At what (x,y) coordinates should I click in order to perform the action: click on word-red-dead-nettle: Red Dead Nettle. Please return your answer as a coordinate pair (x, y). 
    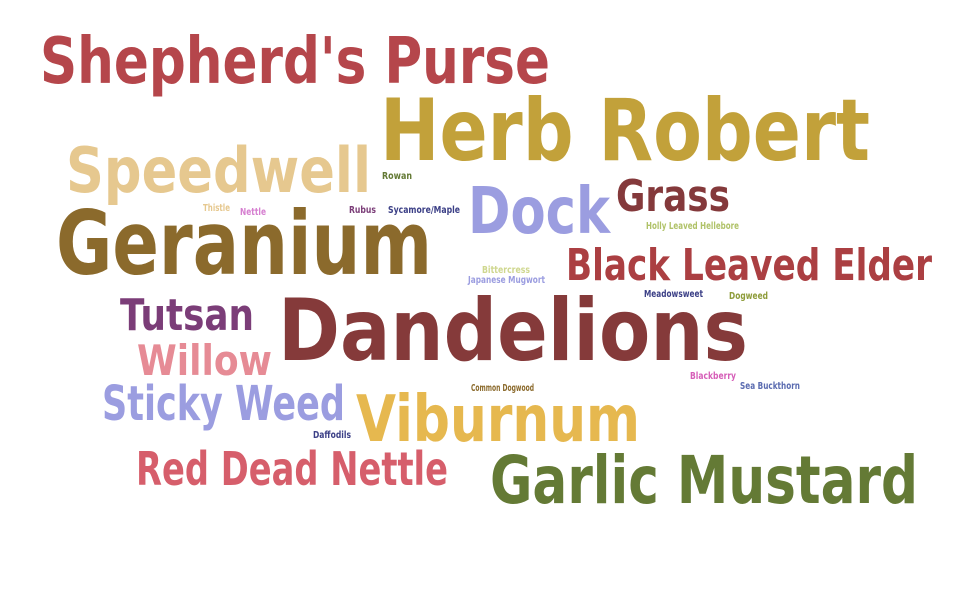
    Looking at the image, I should click on (292, 469).